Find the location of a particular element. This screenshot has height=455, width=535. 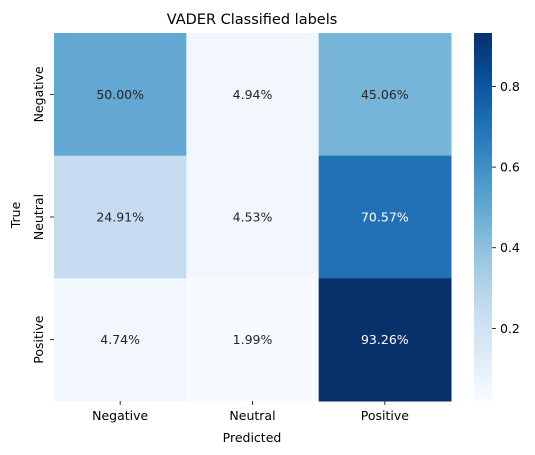

cell-value-label: 1.99% is located at coordinates (253, 339).